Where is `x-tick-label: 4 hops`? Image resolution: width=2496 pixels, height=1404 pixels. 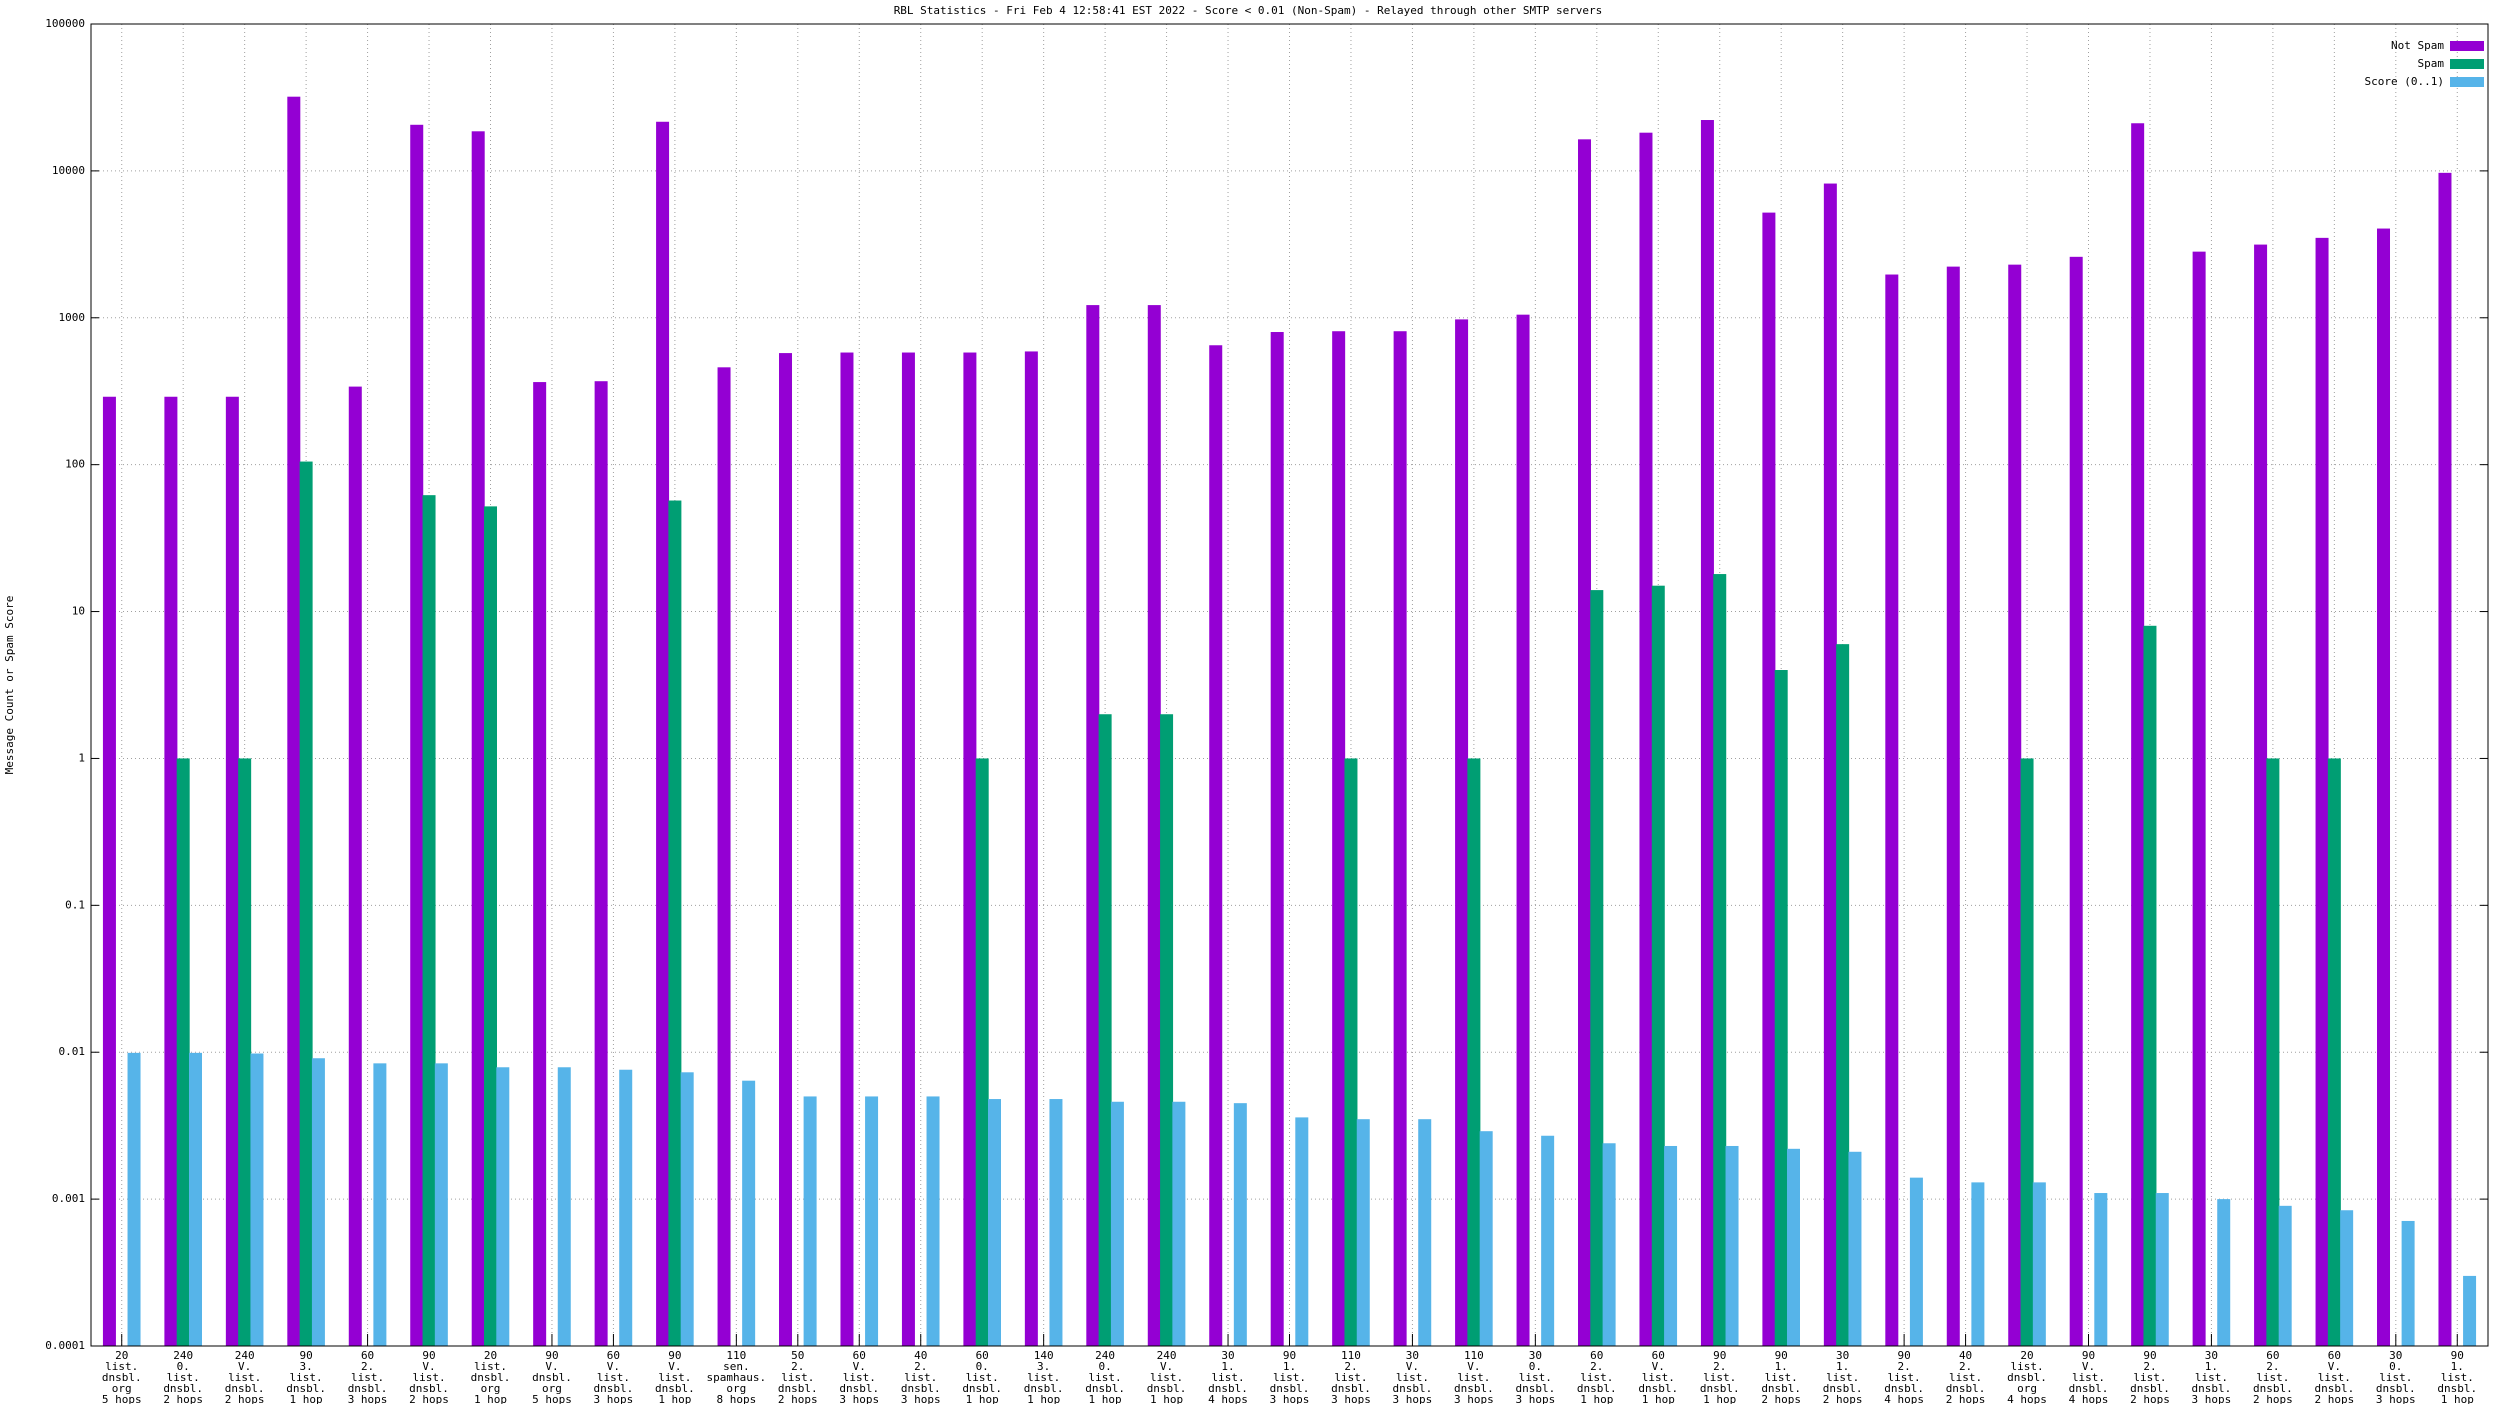
x-tick-label: 4 hops is located at coordinates (2027, 1398).